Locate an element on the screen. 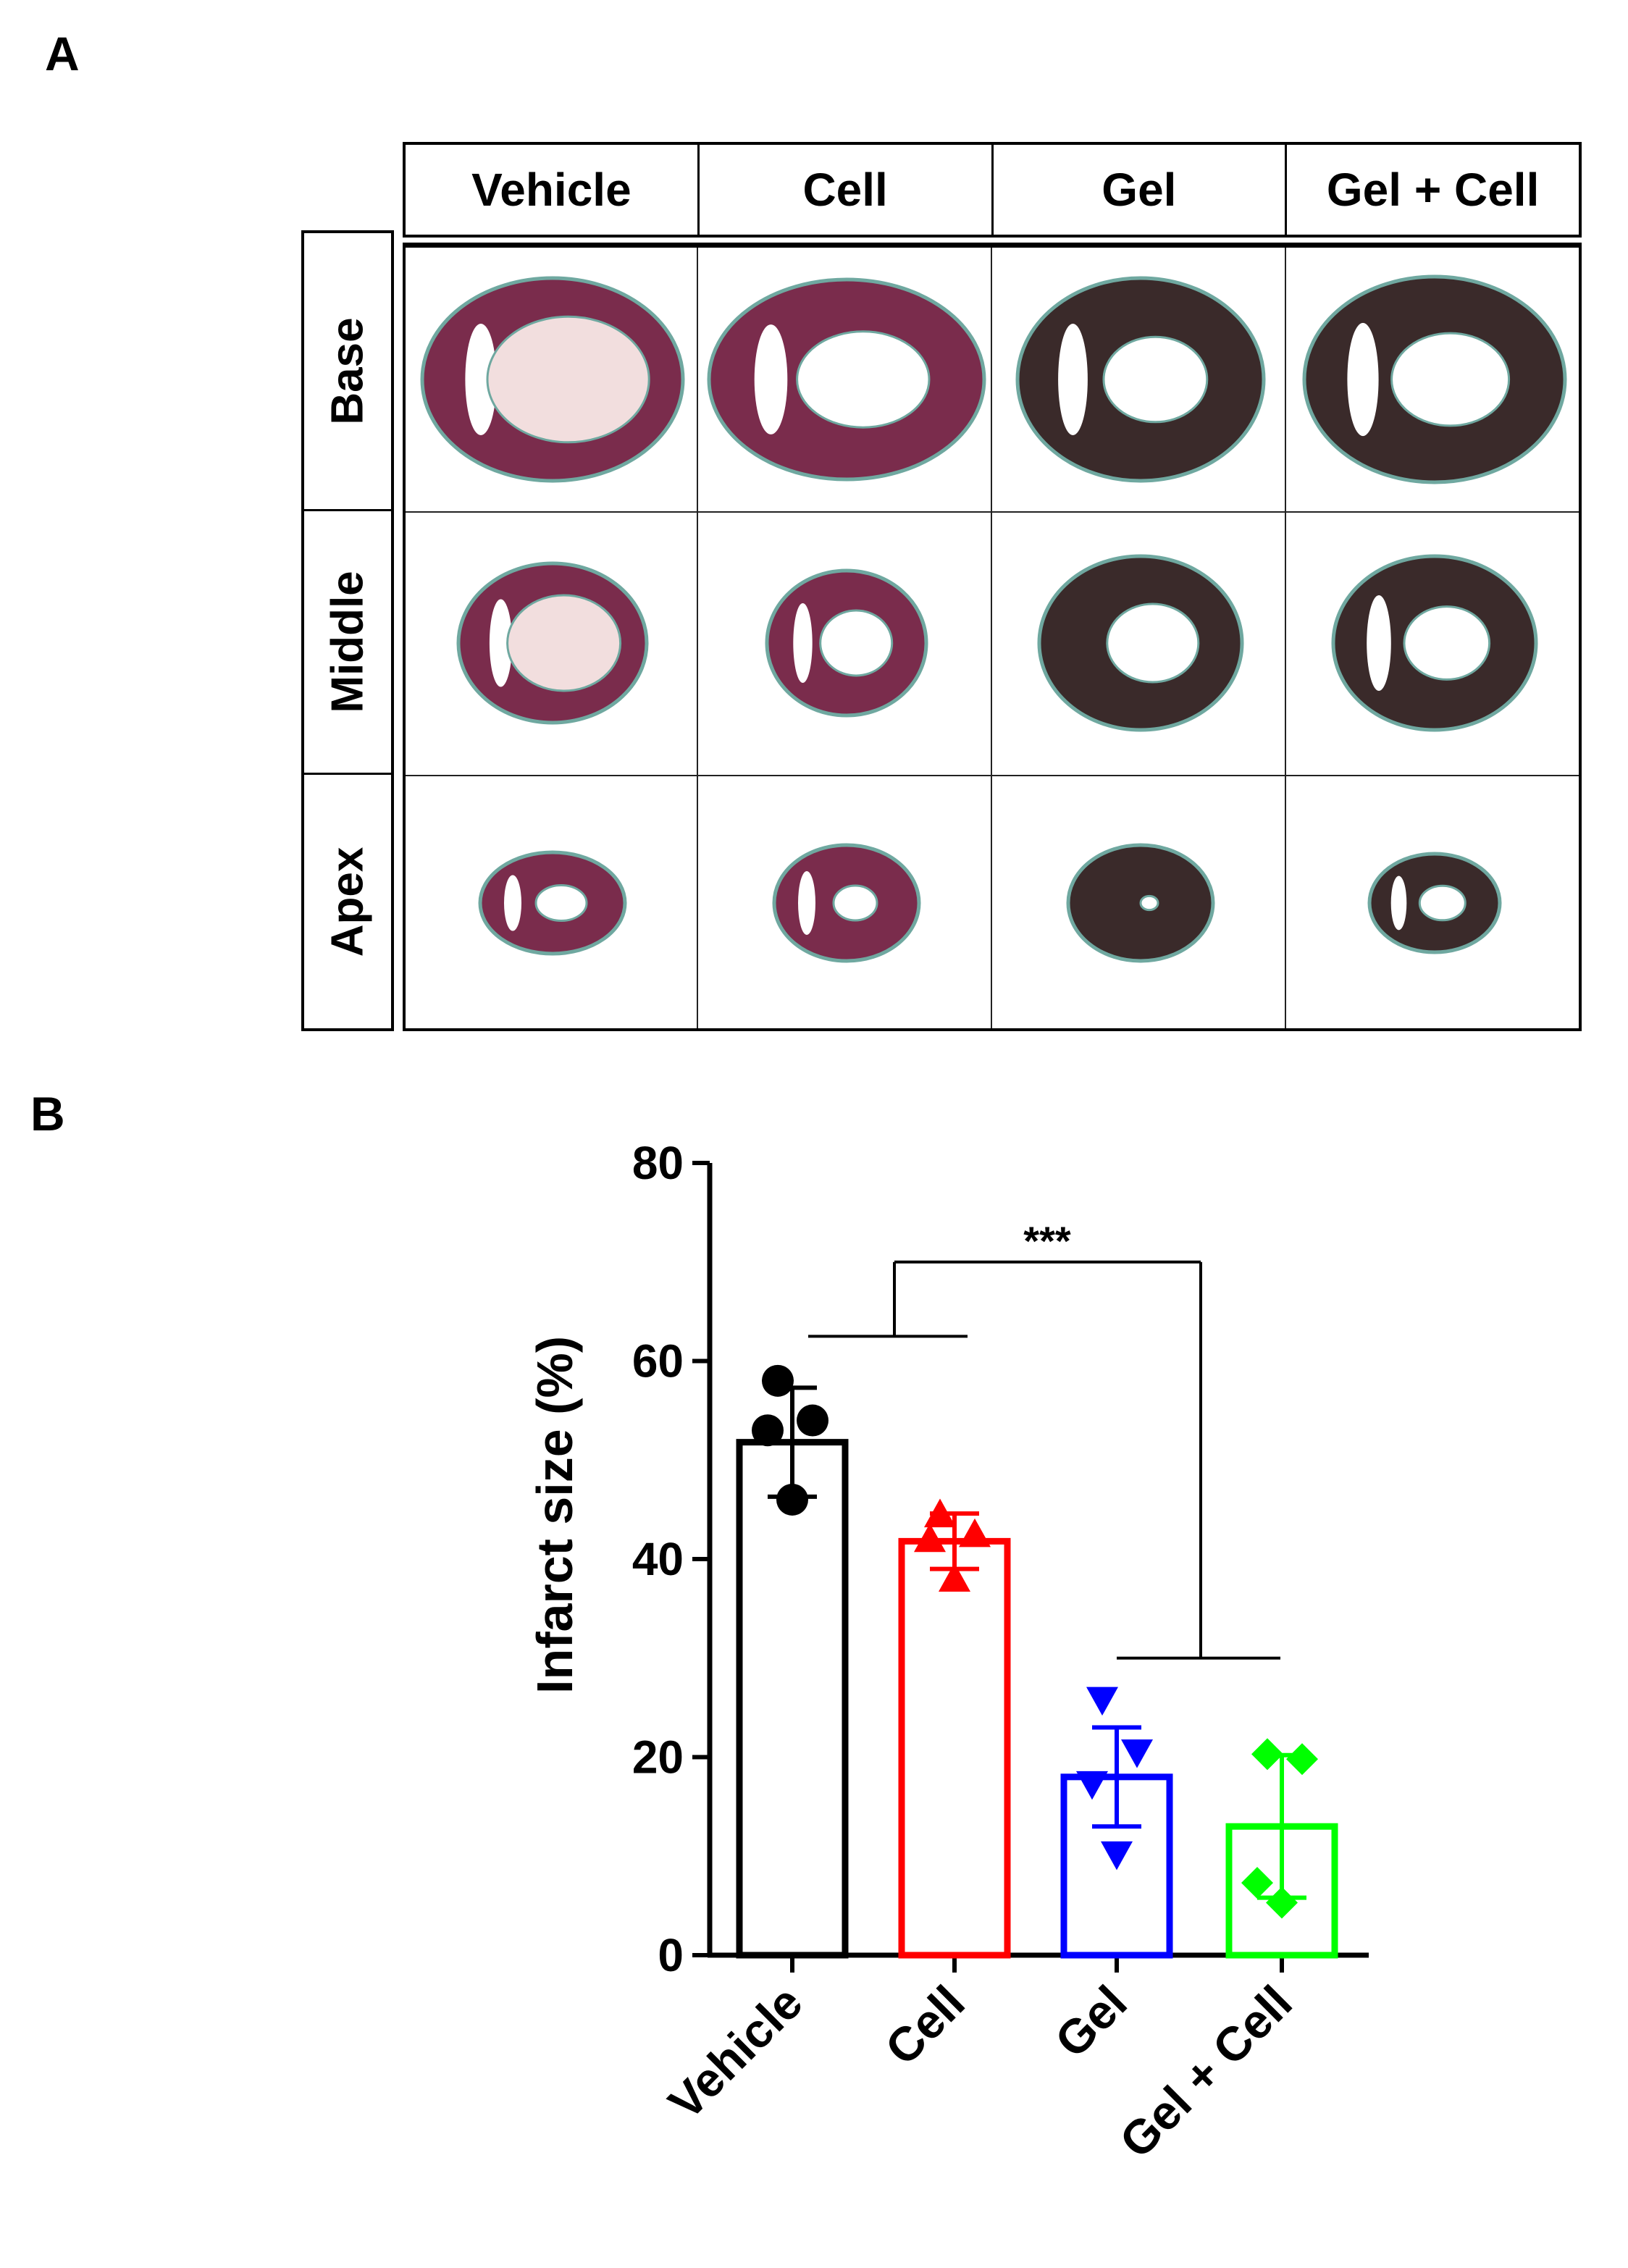 The image size is (1628, 2268). y-axis-title: Infarct size (%) is located at coordinates (554, 1515).